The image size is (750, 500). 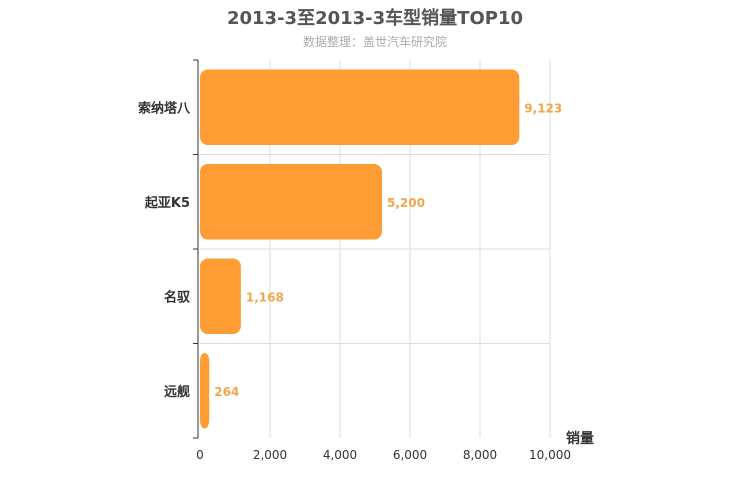 I want to click on category-label: 索纳塔八, so click(x=164, y=108).